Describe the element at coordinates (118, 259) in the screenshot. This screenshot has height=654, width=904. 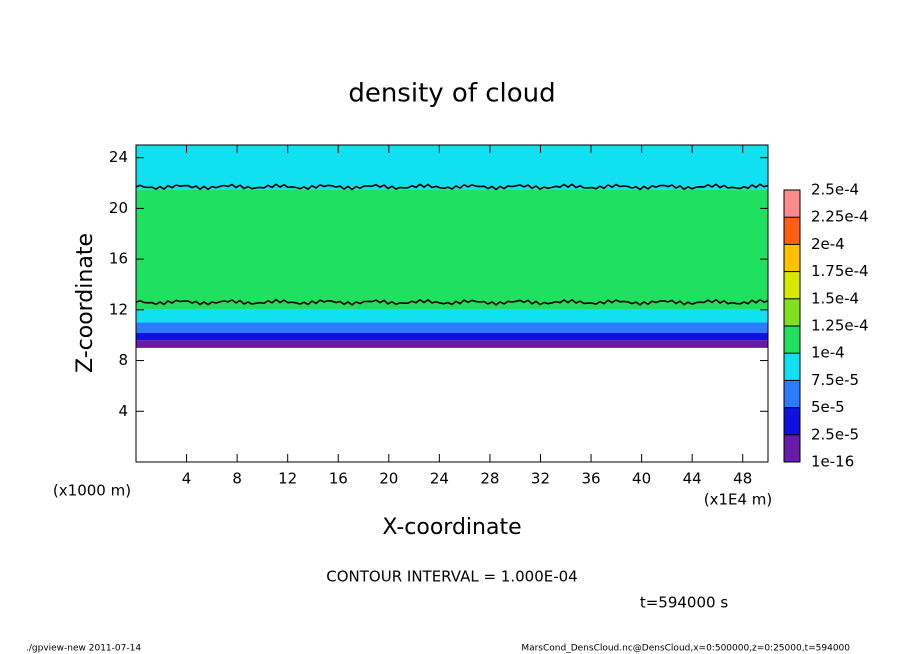
I see `y-tick-label: 16` at that location.